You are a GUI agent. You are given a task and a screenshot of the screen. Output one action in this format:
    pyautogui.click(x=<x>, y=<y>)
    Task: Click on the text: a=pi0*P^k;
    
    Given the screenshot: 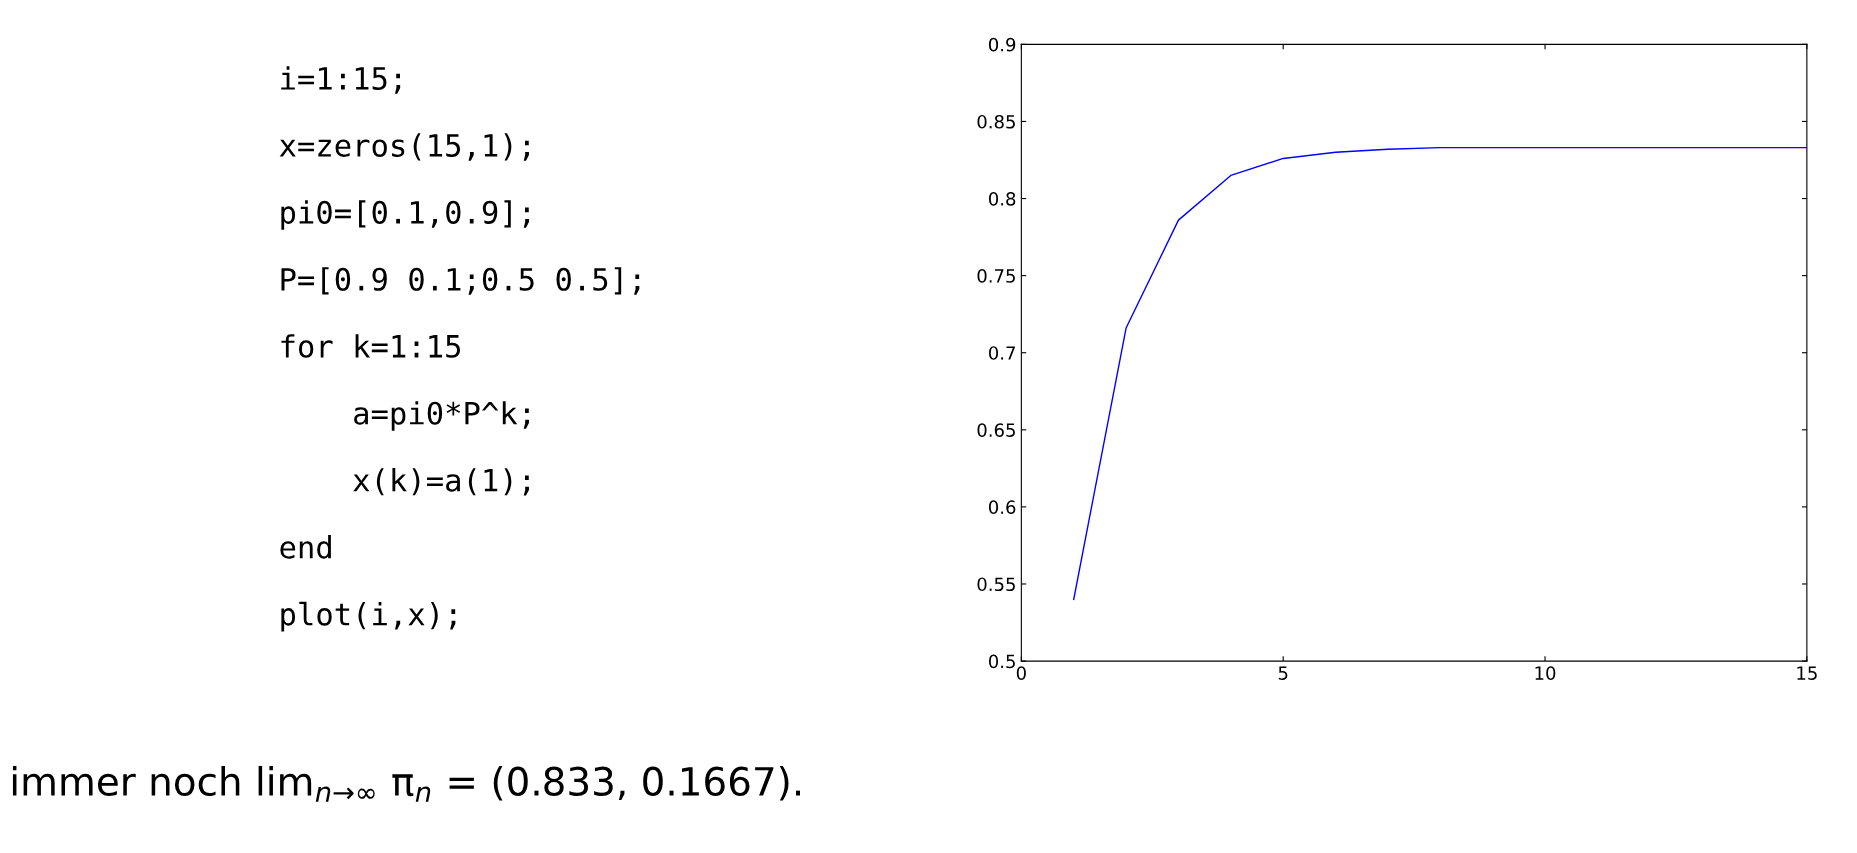 What is the action you would take?
    pyautogui.click(x=441, y=416)
    